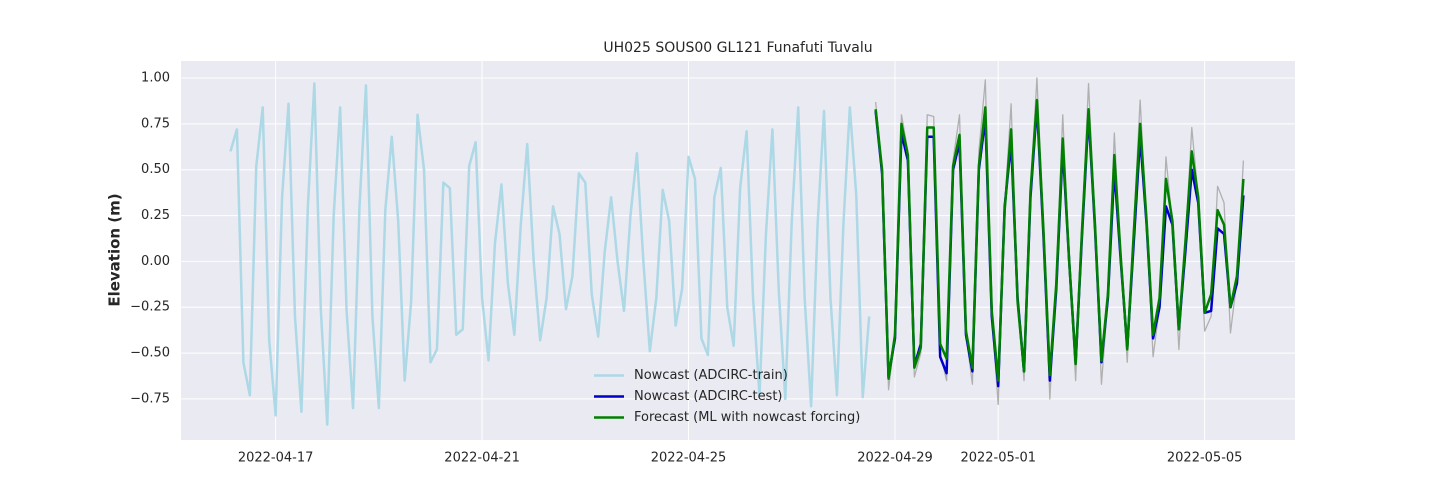 Image resolution: width=1440 pixels, height=504 pixels. I want to click on chart-title: UH025 SOUS00 GL121 Funafuti Tuvalu, so click(737, 48).